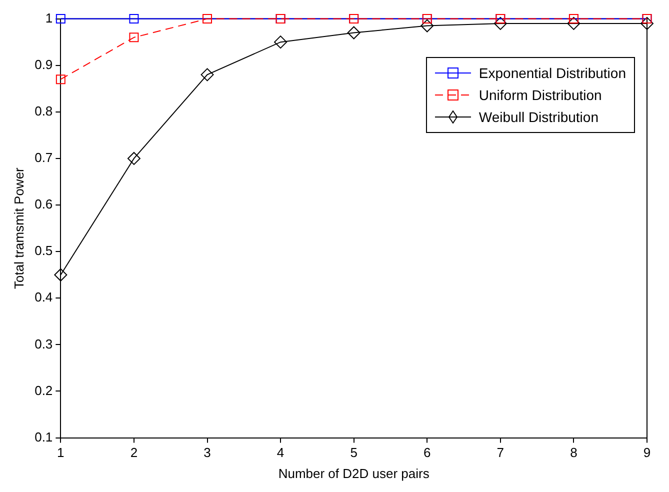 The height and width of the screenshot is (492, 669). Describe the element at coordinates (540, 95) in the screenshot. I see `legend-label: Uniform Distribution` at that location.